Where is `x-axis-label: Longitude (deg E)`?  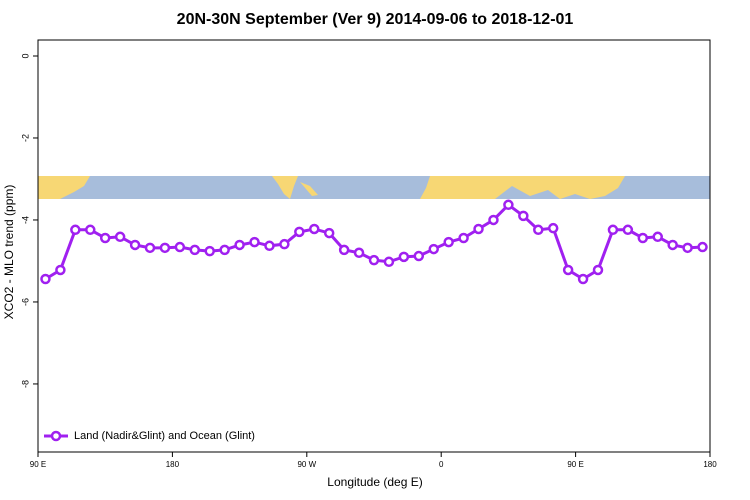 x-axis-label: Longitude (deg E) is located at coordinates (374, 482).